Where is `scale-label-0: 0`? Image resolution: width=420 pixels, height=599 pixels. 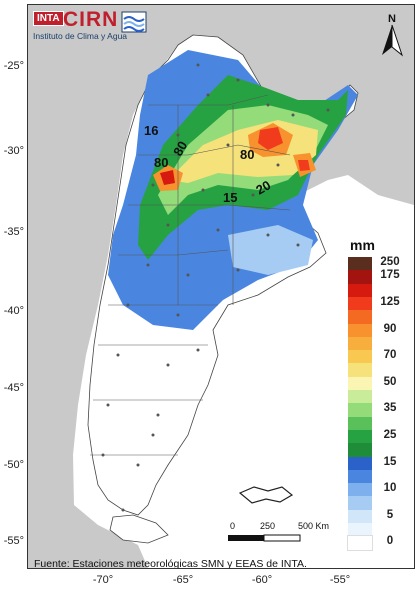 scale-label-0: 0 is located at coordinates (232, 526).